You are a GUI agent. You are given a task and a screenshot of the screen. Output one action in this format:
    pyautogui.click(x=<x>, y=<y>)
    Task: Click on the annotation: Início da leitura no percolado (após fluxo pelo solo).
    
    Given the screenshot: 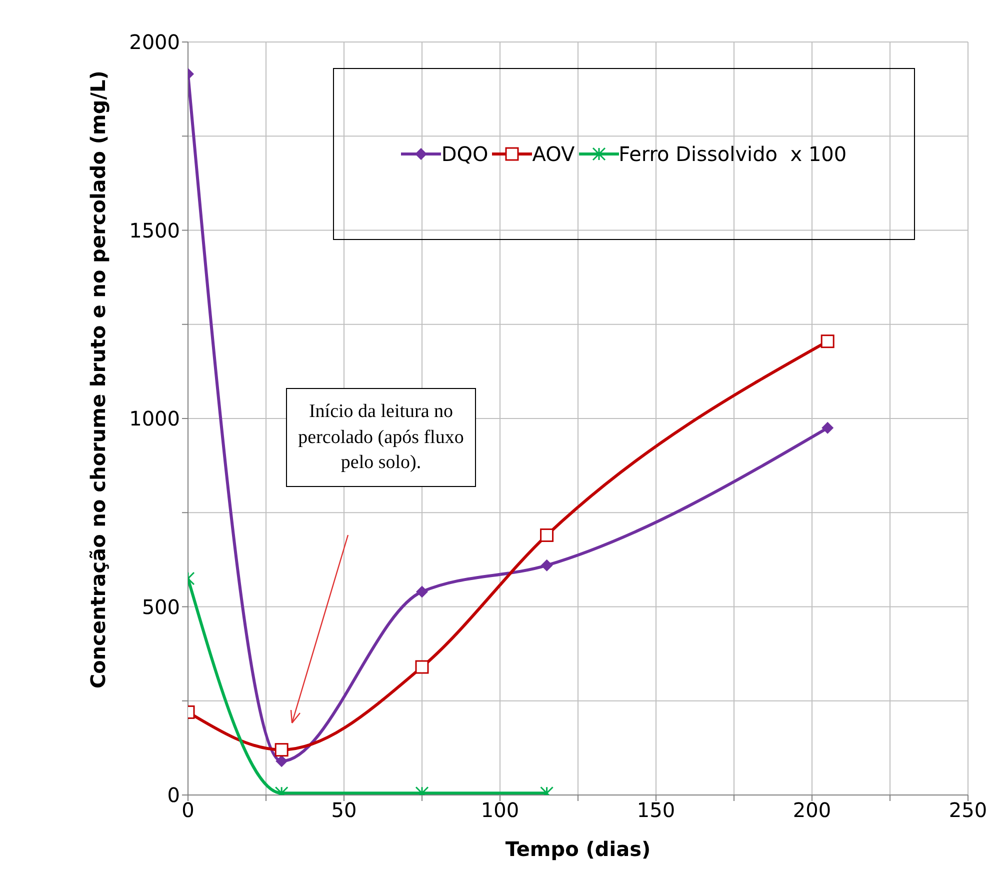 What is the action you would take?
    pyautogui.click(x=381, y=437)
    